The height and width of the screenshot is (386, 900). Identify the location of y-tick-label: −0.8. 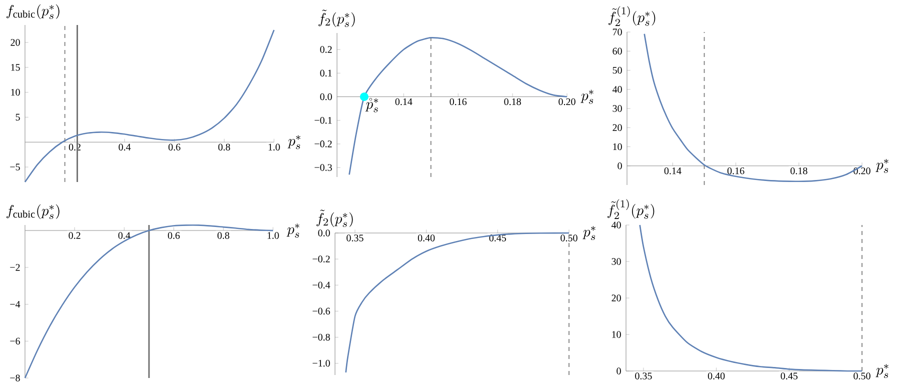
(321, 337).